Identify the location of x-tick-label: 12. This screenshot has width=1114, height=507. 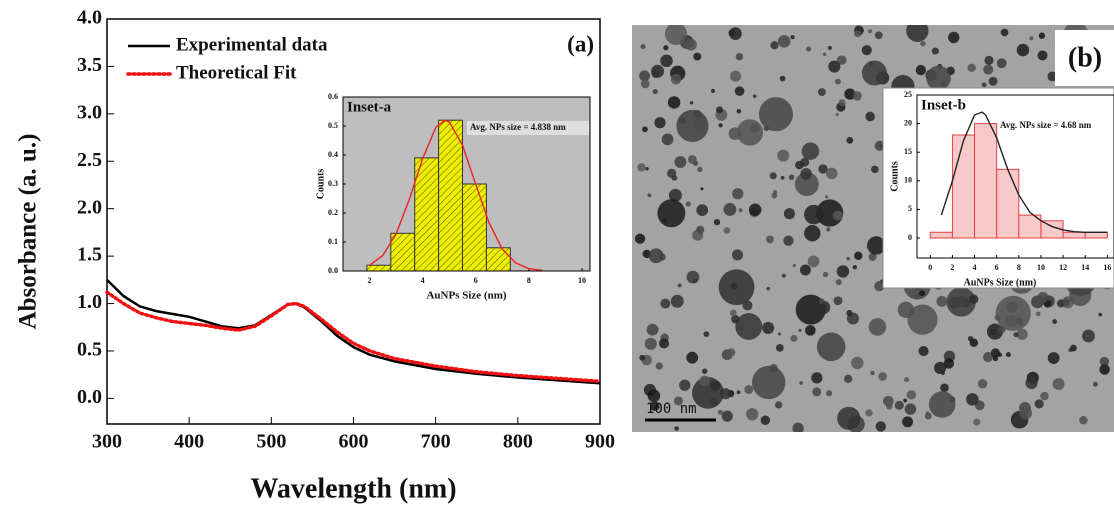
(1063, 267).